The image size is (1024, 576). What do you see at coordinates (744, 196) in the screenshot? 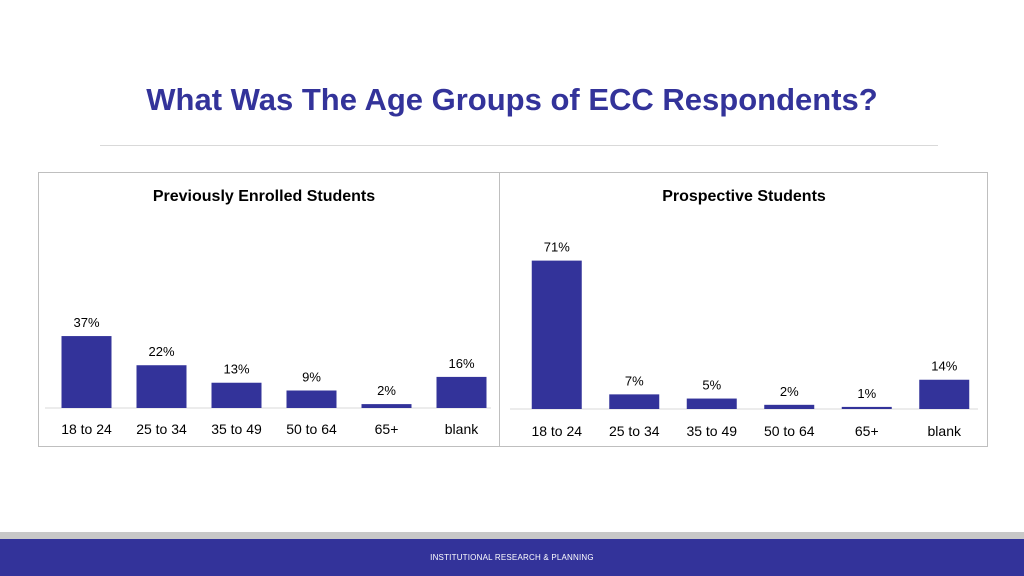
I see `chart-title: Prospective Students` at bounding box center [744, 196].